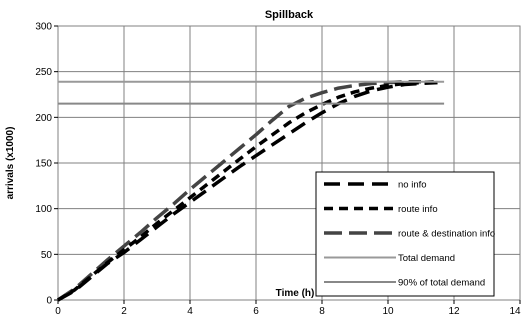 The width and height of the screenshot is (526, 323). I want to click on y-tick-label: 300, so click(43, 27).